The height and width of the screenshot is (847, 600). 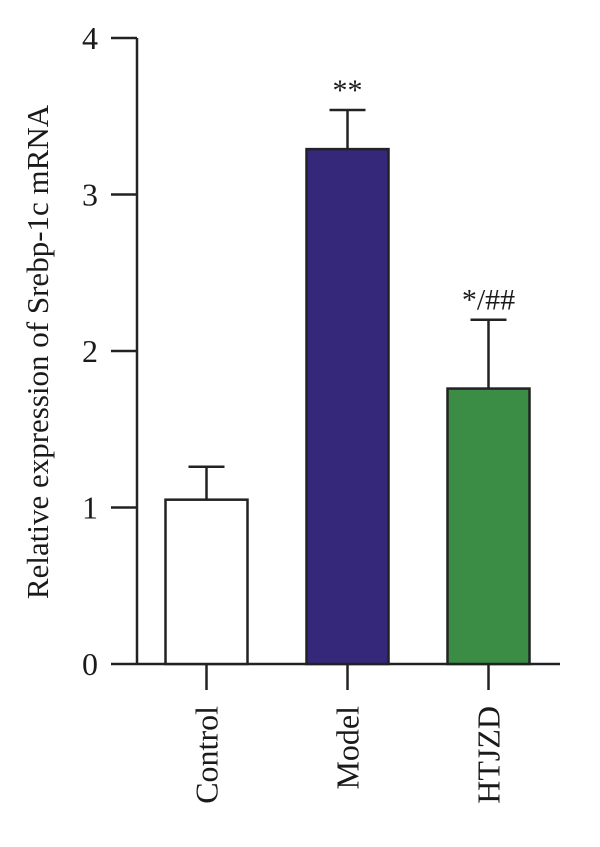 What do you see at coordinates (488, 526) in the screenshot?
I see `bar-htjzd` at bounding box center [488, 526].